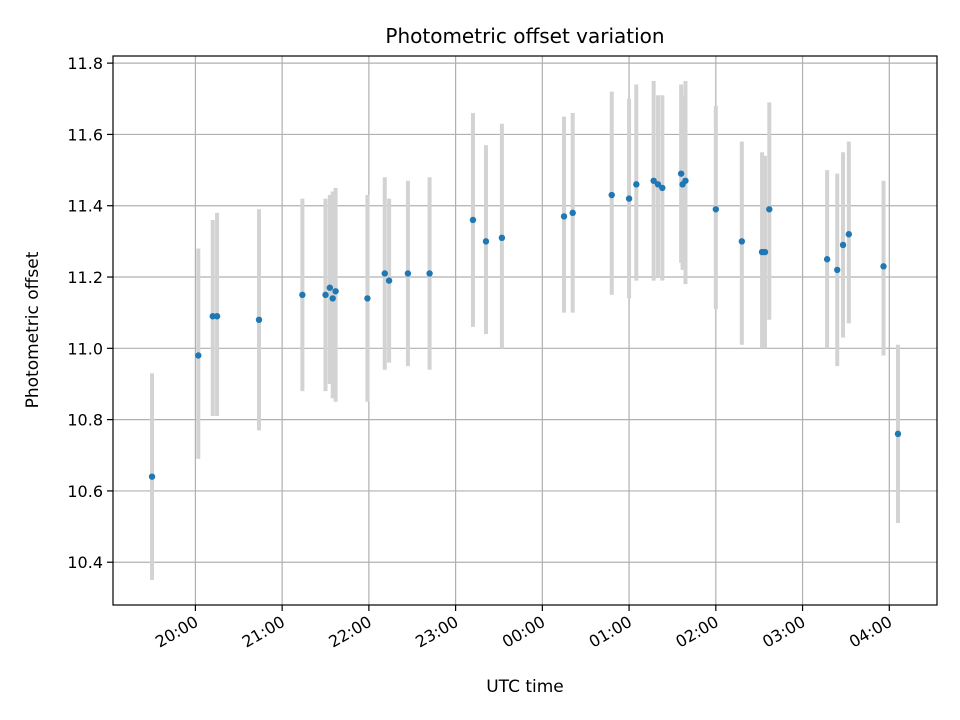 Image resolution: width=960 pixels, height=720 pixels. What do you see at coordinates (85, 420) in the screenshot?
I see `y-tick-label: 10.8` at bounding box center [85, 420].